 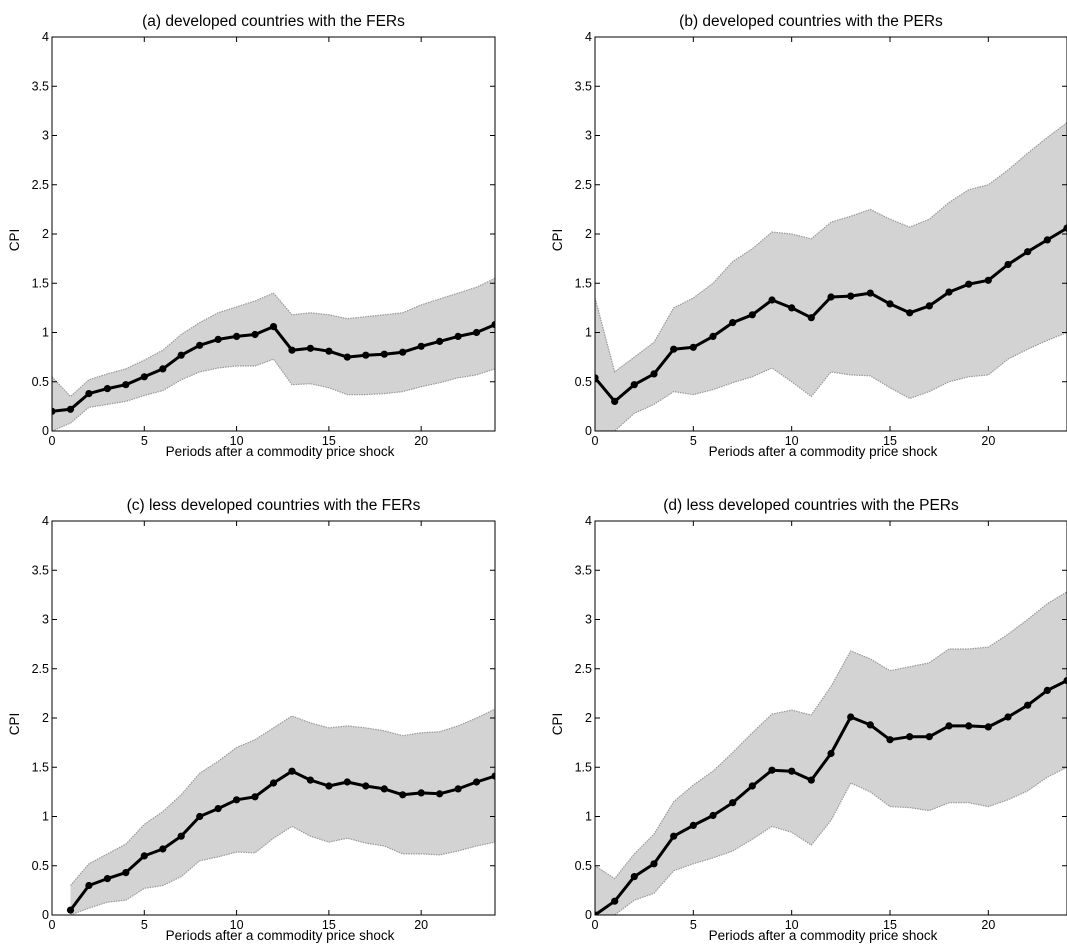 What do you see at coordinates (273, 21) in the screenshot?
I see `panel-title: (a) developed countries with the FERs` at bounding box center [273, 21].